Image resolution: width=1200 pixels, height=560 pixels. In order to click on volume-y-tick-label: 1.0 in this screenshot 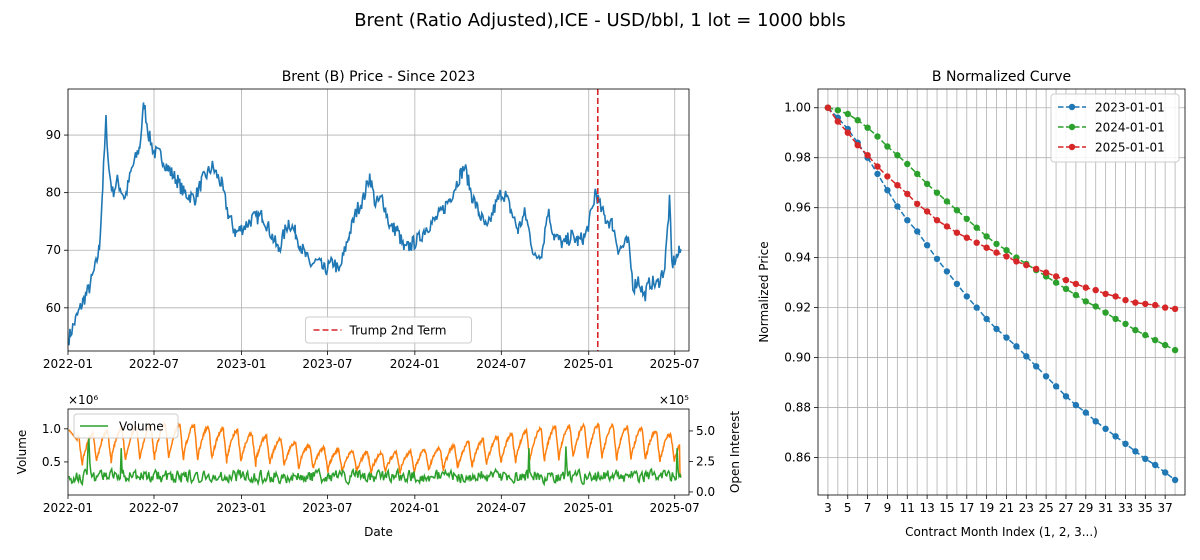, I will do `click(51, 429)`.